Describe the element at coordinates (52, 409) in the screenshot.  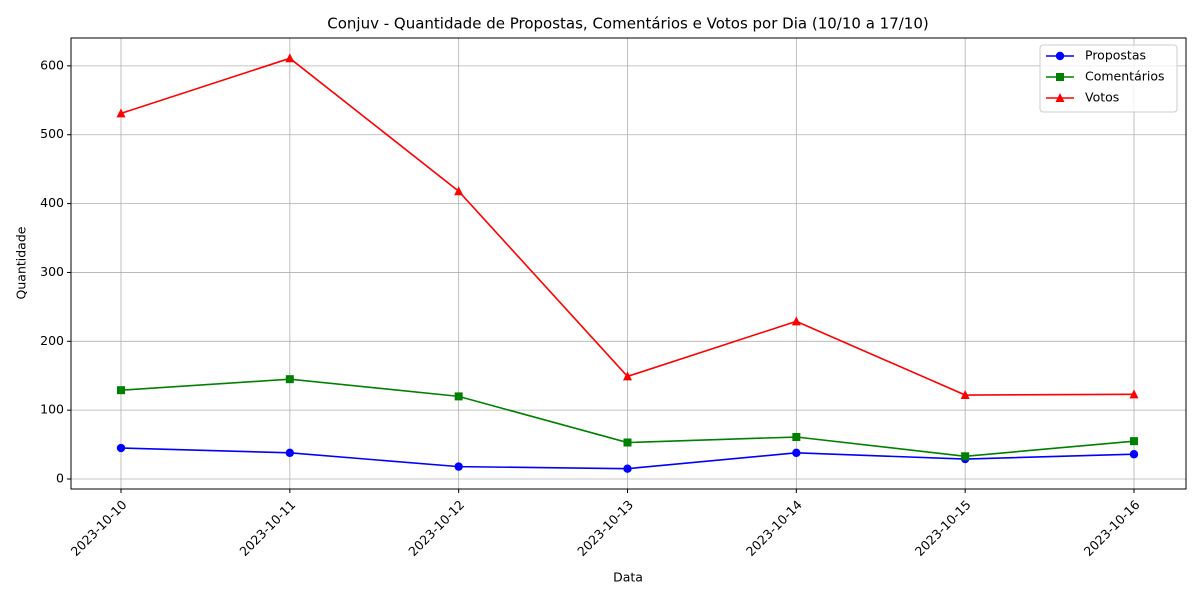
I see `y-tick-label: 100` at that location.